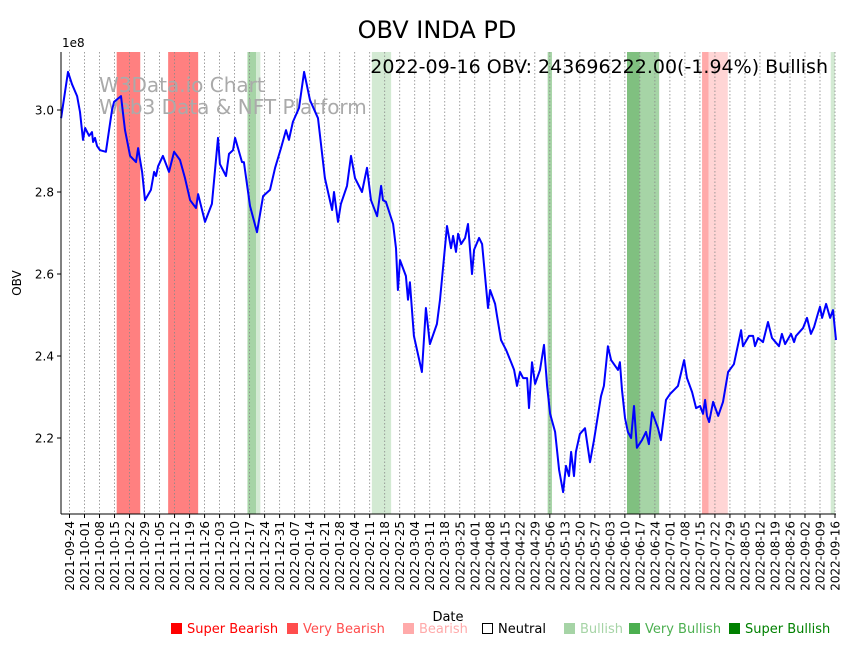 The image size is (853, 646). I want to click on legend-item: Super Bearish, so click(224, 629).